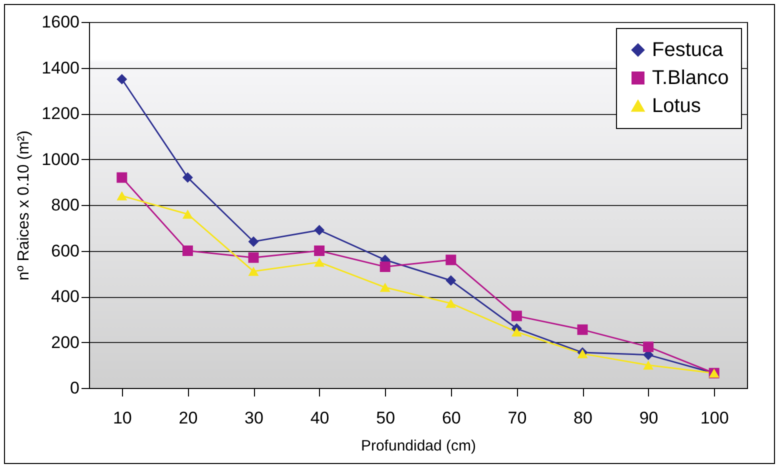  I want to click on x-tick-label: 10, so click(122, 418).